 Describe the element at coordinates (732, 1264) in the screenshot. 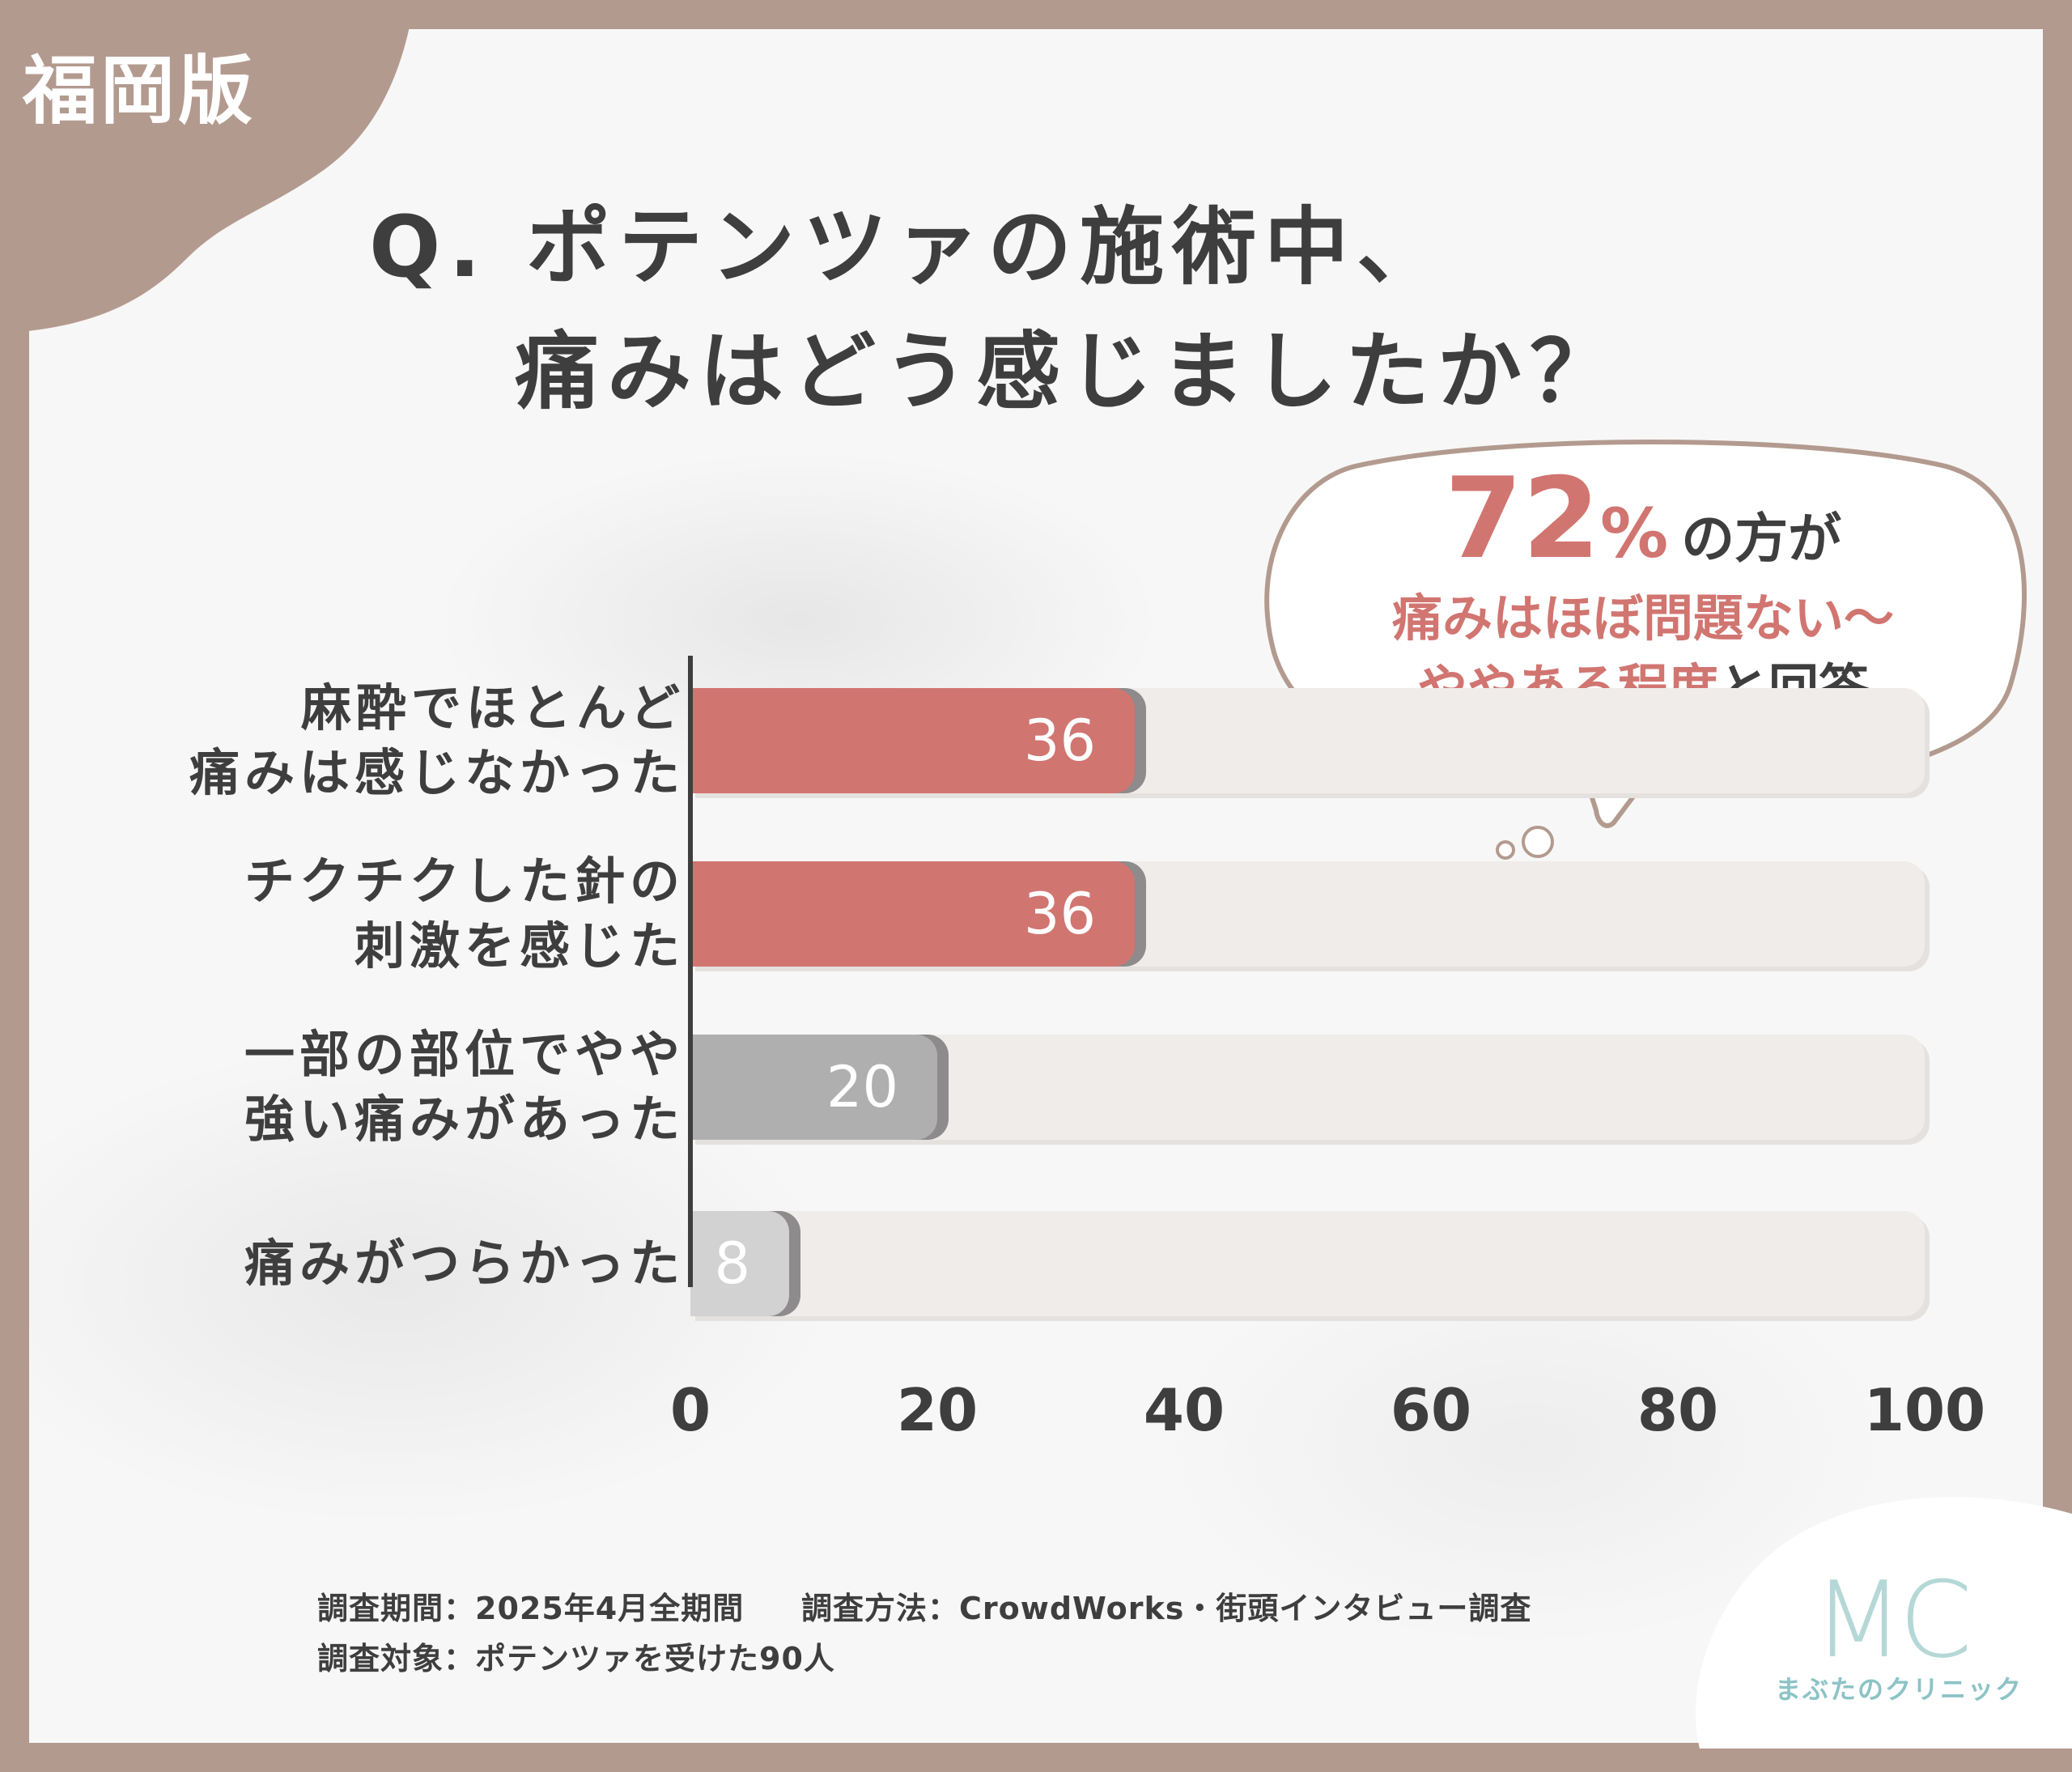

I see `bar-value-label: 8` at that location.